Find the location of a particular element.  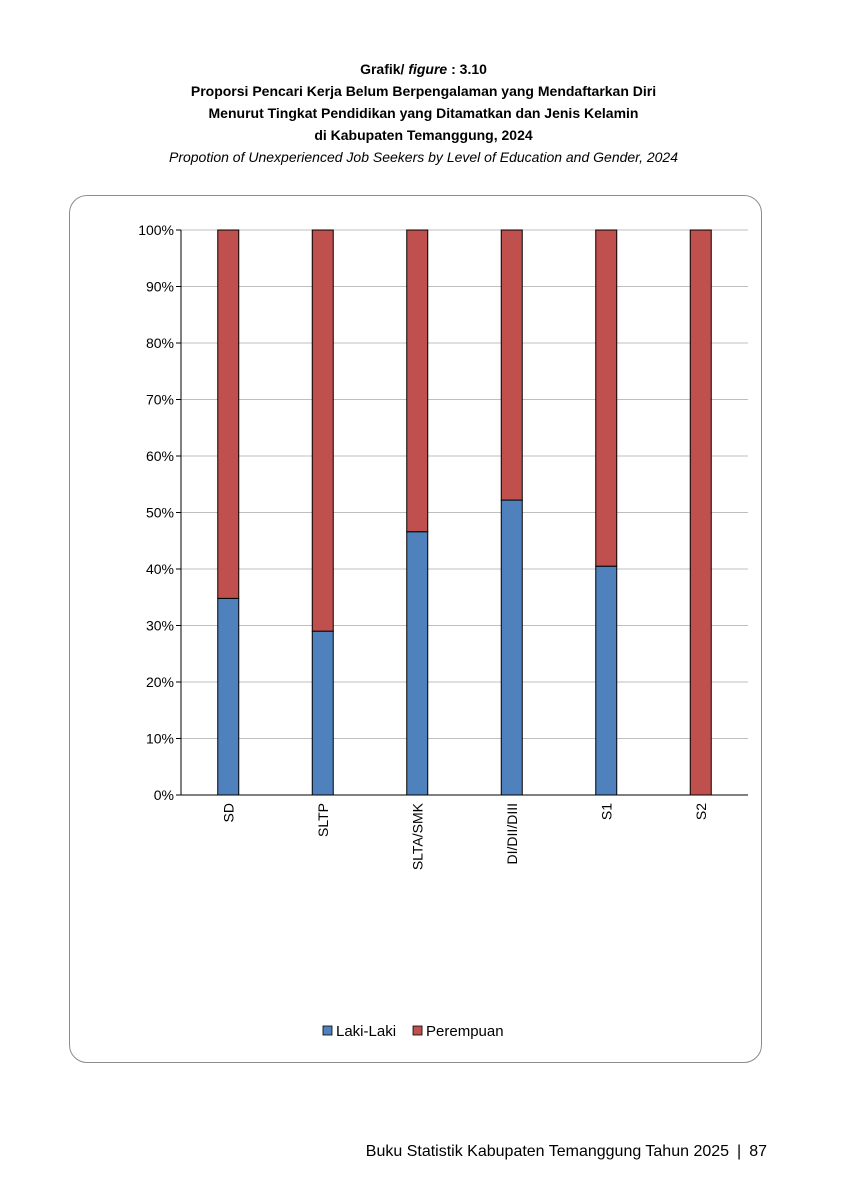

x-tick-label: S1 is located at coordinates (606, 811).